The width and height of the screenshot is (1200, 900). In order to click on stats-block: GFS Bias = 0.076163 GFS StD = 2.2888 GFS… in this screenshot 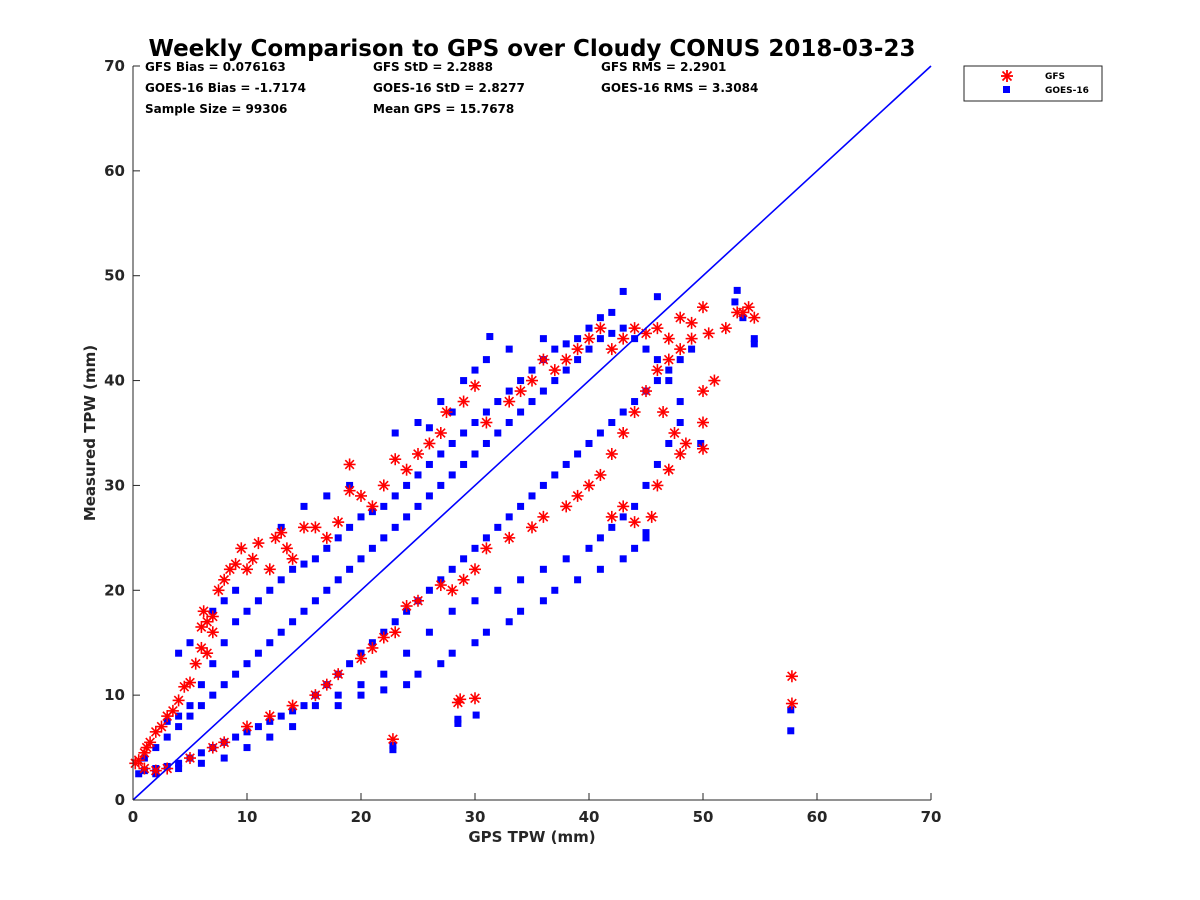, I will do `click(451, 88)`.